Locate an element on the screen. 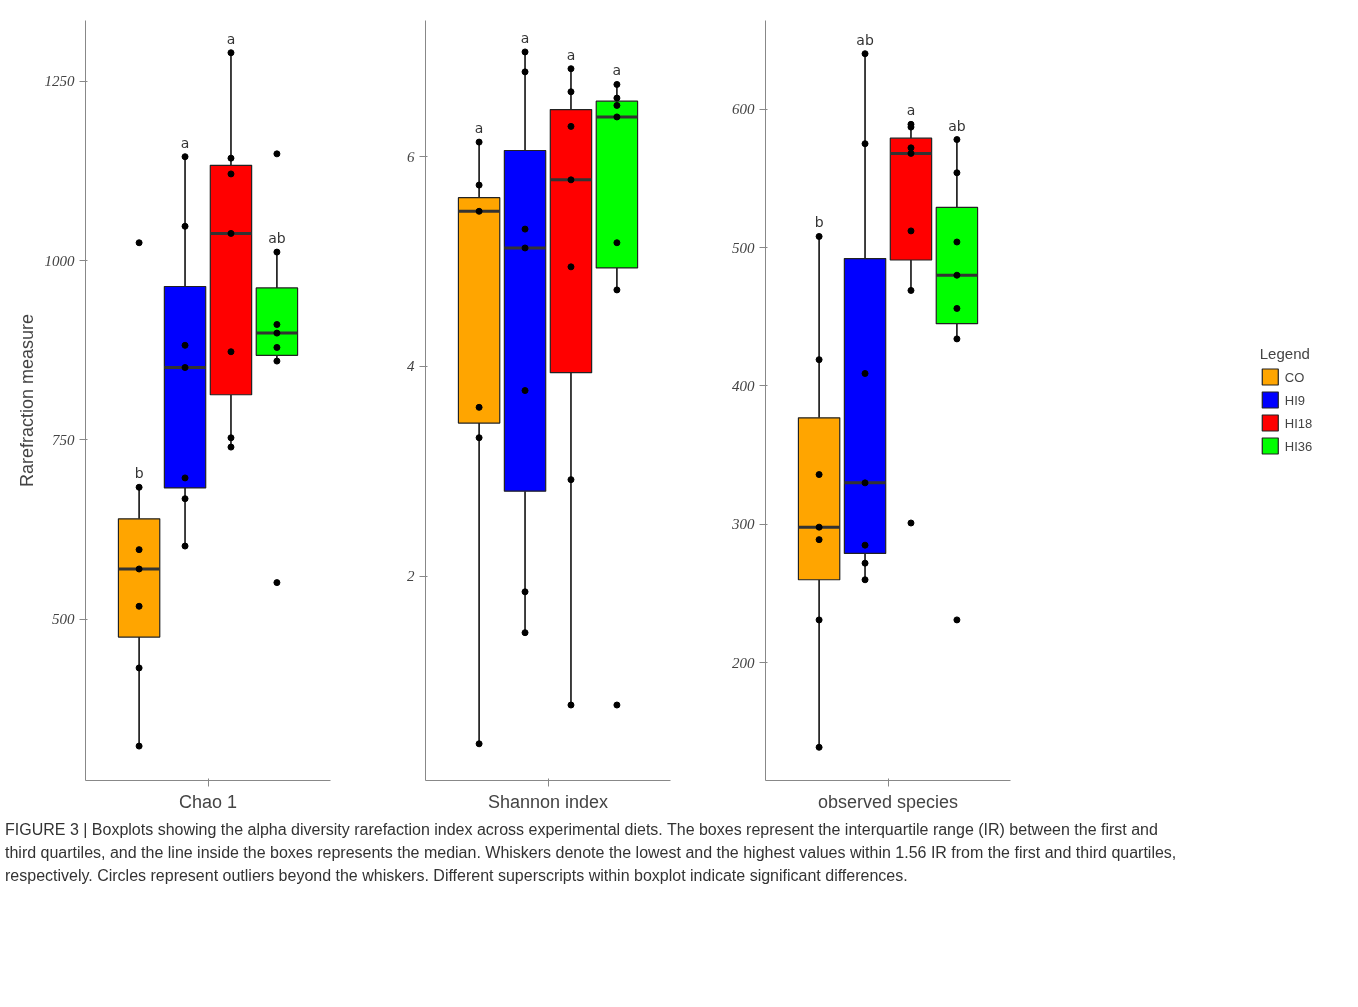 The height and width of the screenshot is (1007, 1358). y-tick-label: 750 is located at coordinates (63, 439).